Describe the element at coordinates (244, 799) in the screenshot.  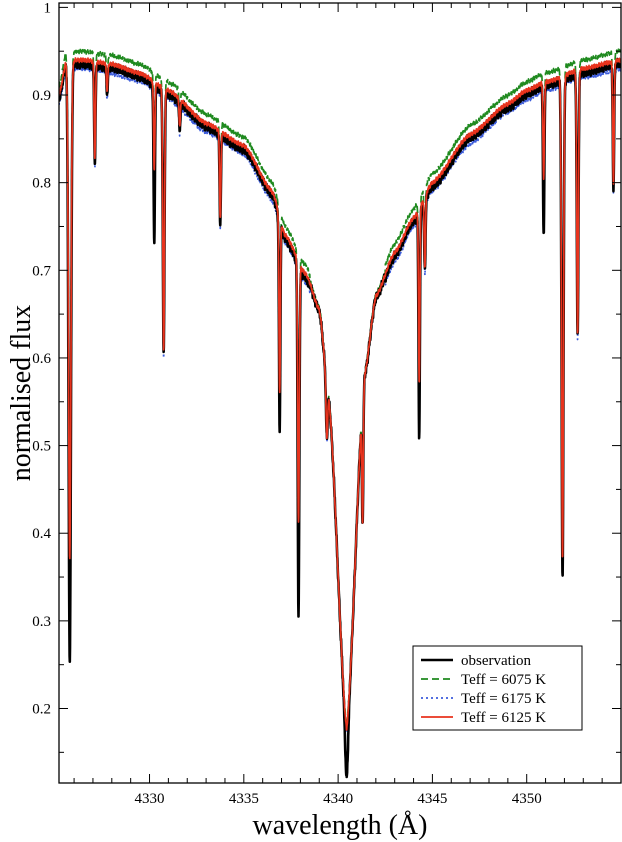
I see `x-tick-label: 4335` at that location.